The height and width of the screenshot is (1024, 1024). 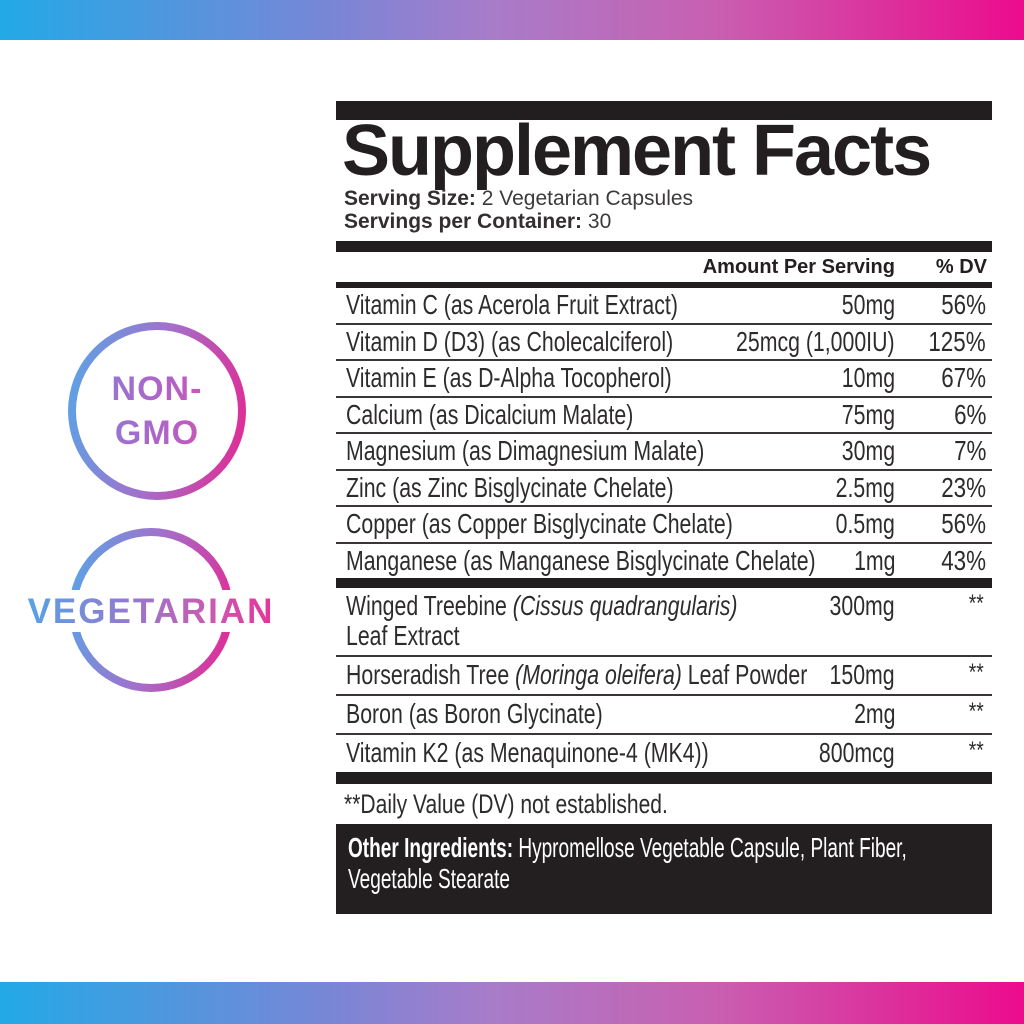 What do you see at coordinates (798, 267) in the screenshot?
I see `amount-per-serving-header: Amount Per Serving` at bounding box center [798, 267].